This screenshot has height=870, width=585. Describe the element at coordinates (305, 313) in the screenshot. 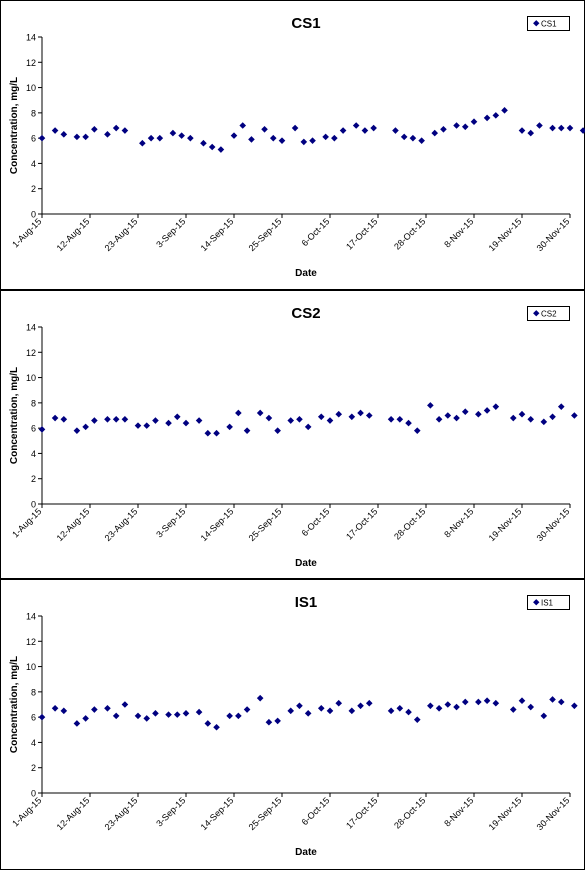

I see `chart-title: CS2` at that location.